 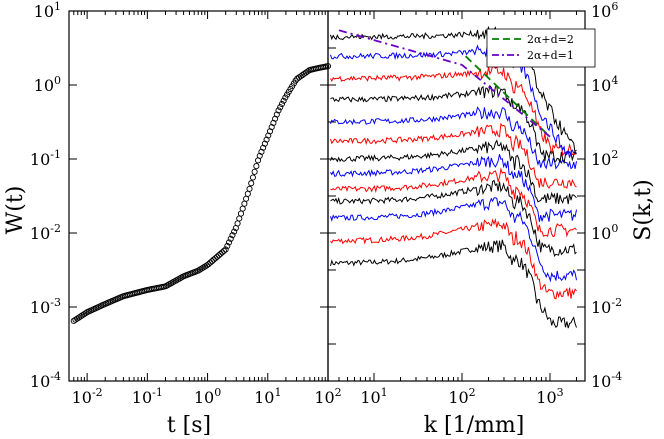 I want to click on legend: 2α+d=2 2α+d=1, so click(x=541, y=48).